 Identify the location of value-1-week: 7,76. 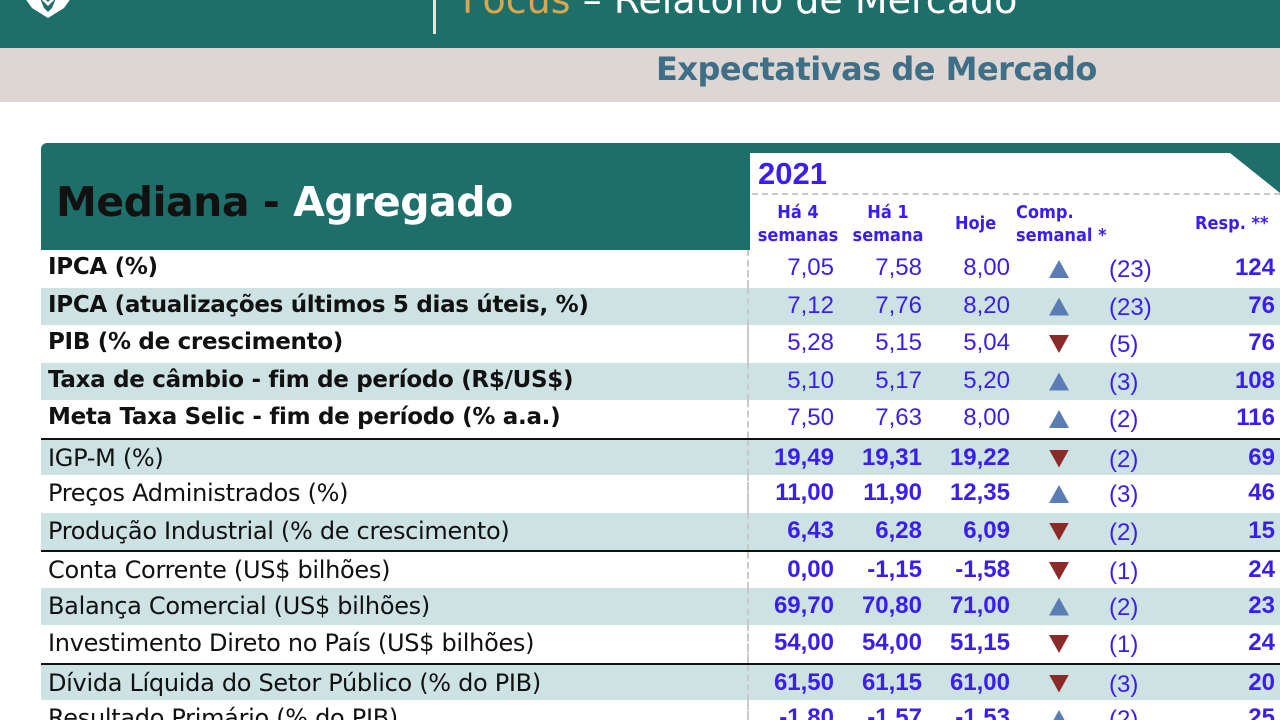
(898, 305).